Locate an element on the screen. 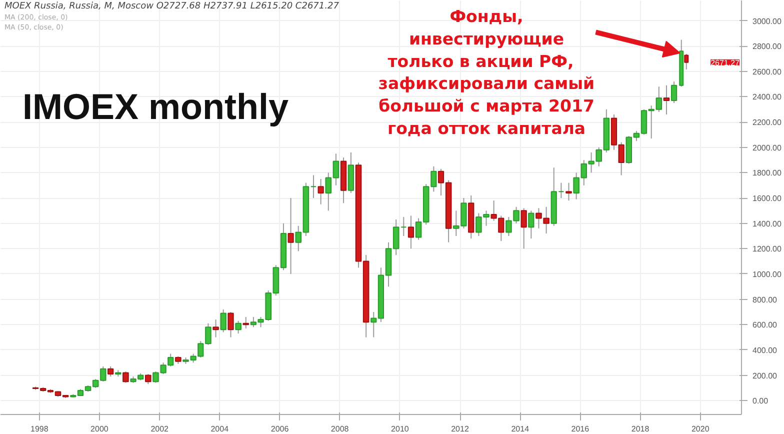 This screenshot has height=434, width=784. text: IMOEX monthly is located at coordinates (155, 106).